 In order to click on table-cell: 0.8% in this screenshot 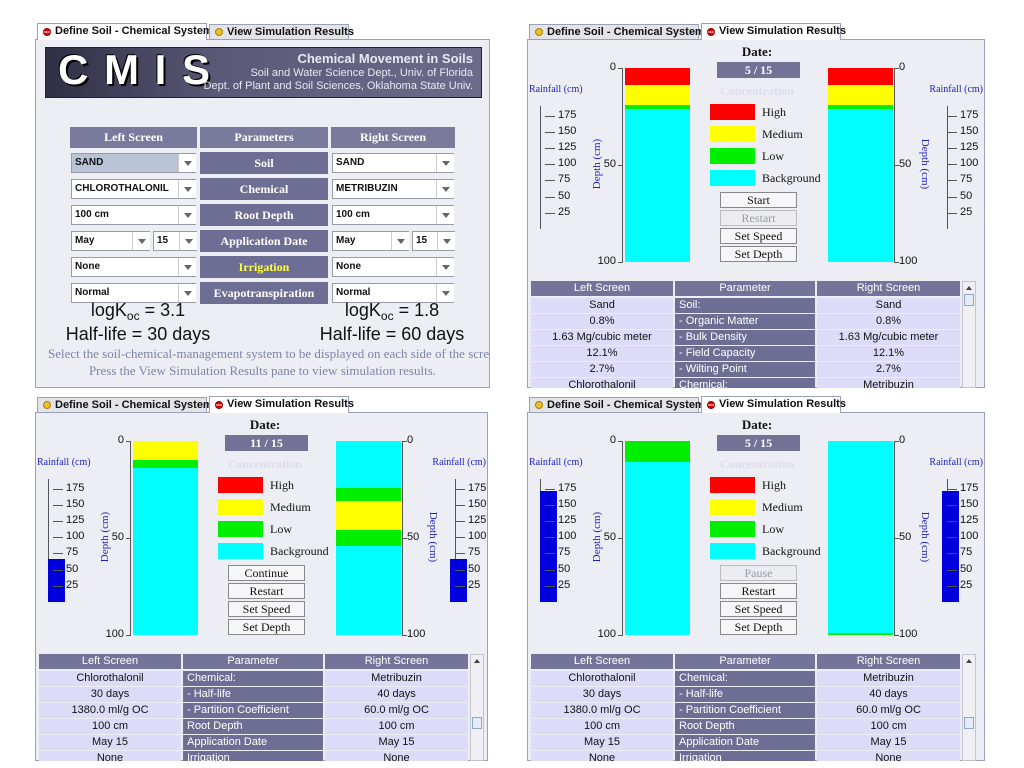, I will do `click(888, 321)`.